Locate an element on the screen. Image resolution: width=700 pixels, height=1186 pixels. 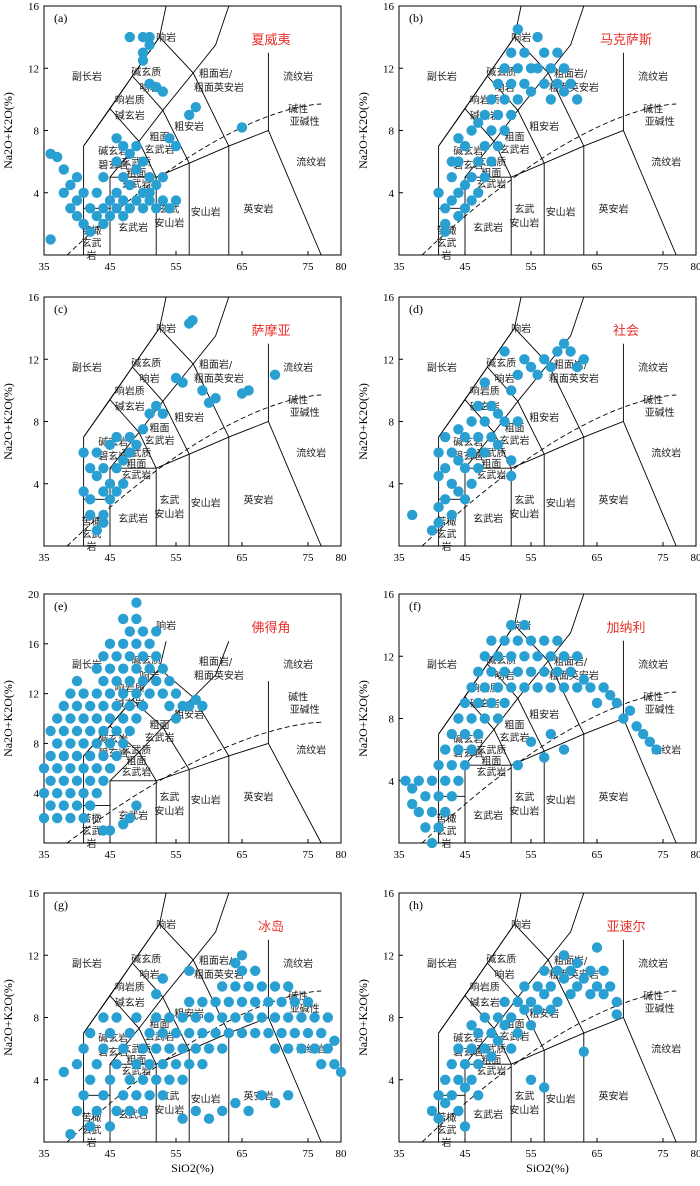
y-tick-label: 8 is located at coordinates (392, 720).